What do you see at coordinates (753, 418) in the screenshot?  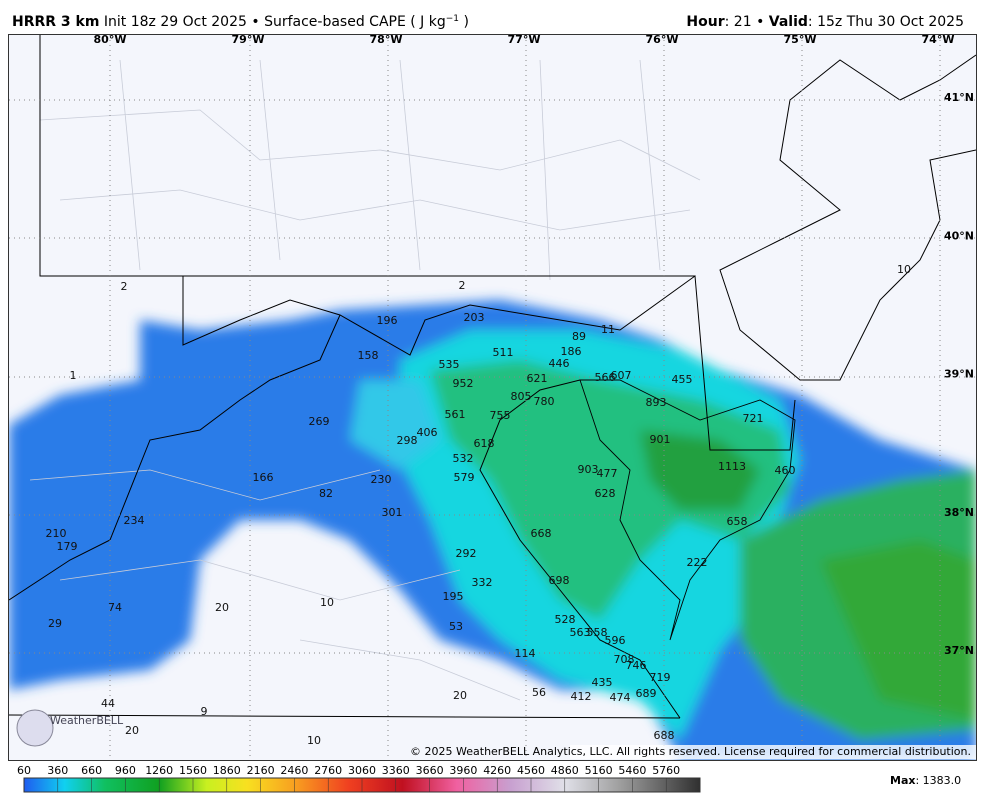 I see `cape-value: 721` at bounding box center [753, 418].